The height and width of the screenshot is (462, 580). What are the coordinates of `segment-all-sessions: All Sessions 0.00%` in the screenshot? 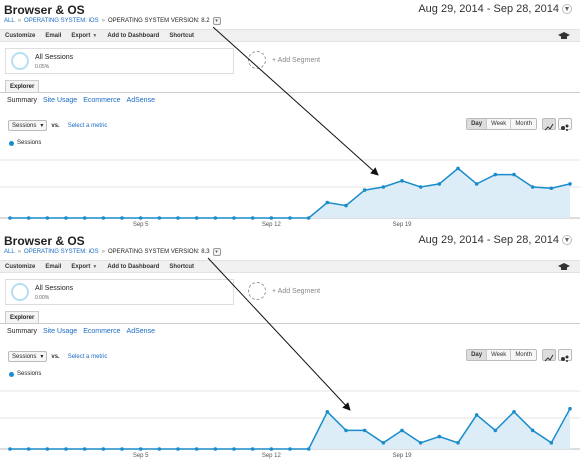 It's located at (119, 292).